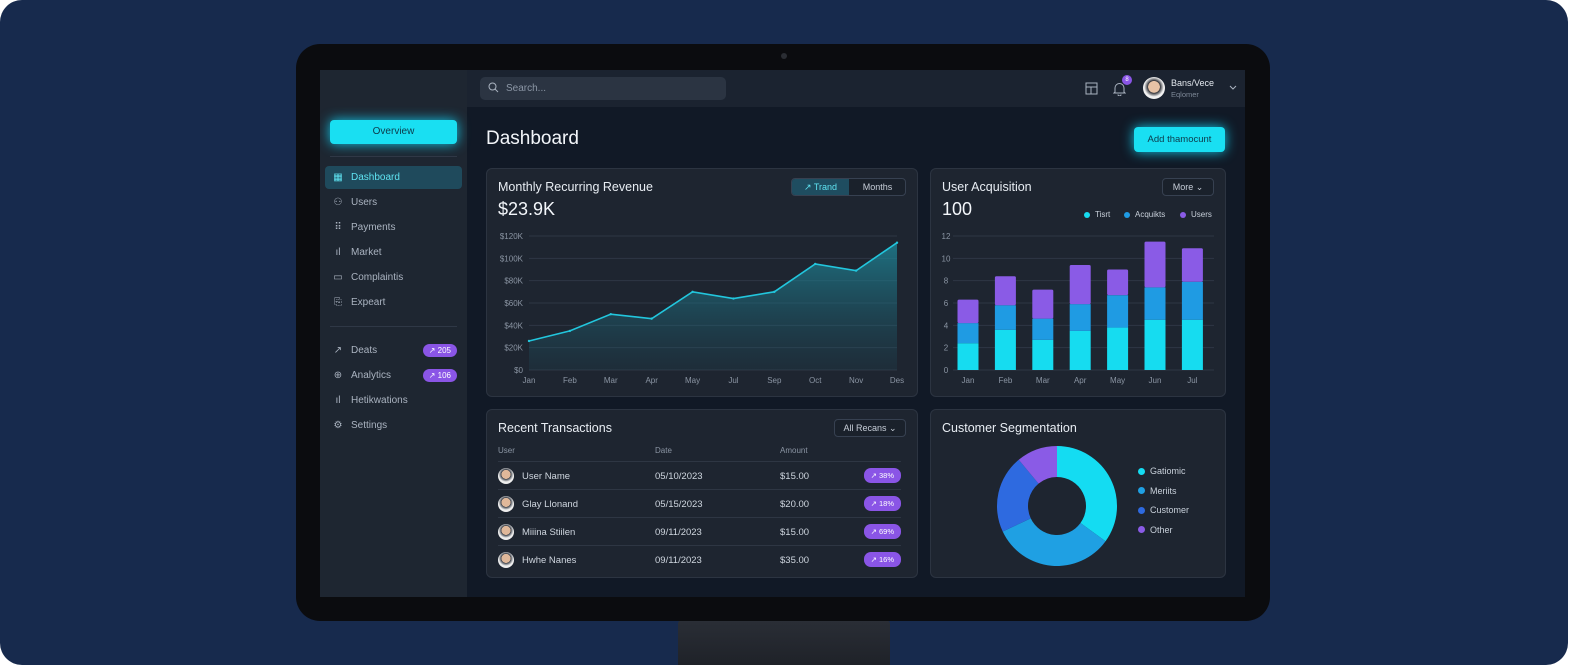 The height and width of the screenshot is (672, 1584). I want to click on x-tick-label: Mar, so click(611, 380).